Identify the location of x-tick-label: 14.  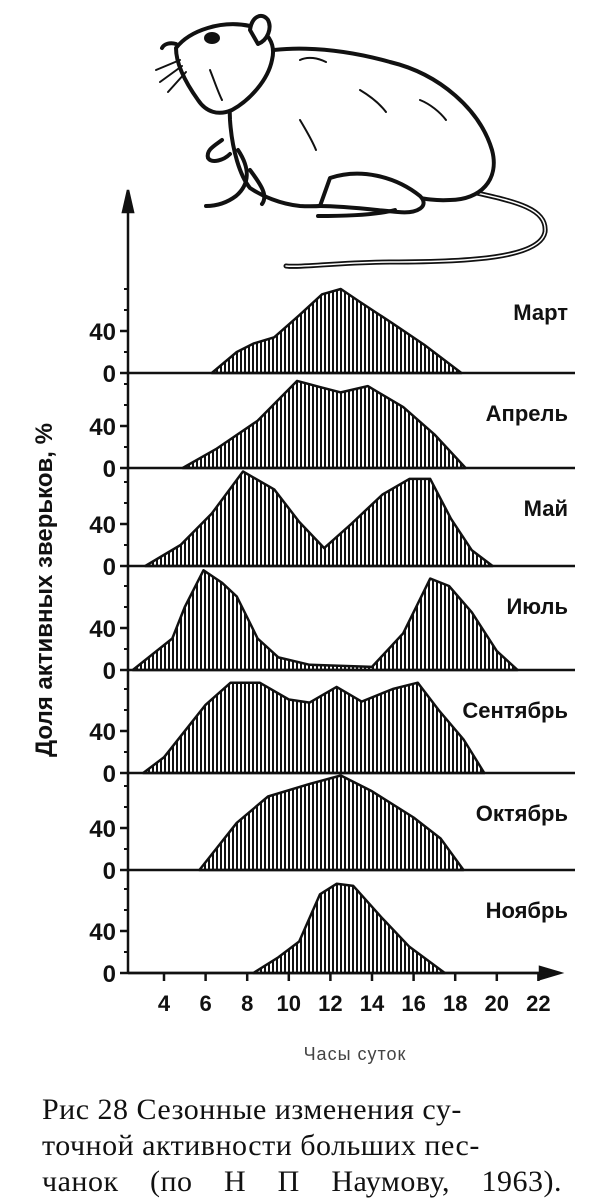
(372, 1003).